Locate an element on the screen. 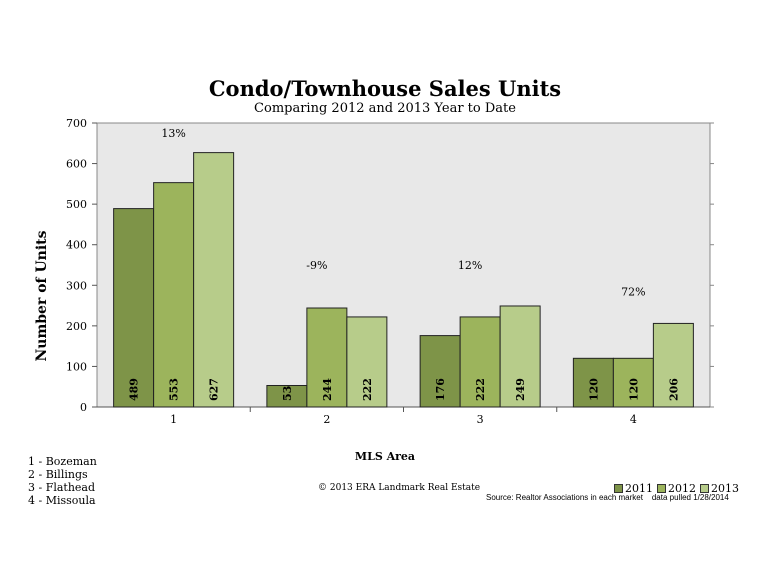 This screenshot has width=770, height=578. chart-title: Condo/Townhouse Sales Units is located at coordinates (385, 88).